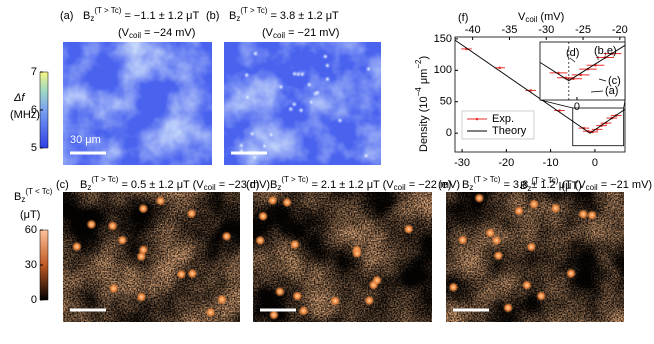  I want to click on inset-area, so click(582, 71).